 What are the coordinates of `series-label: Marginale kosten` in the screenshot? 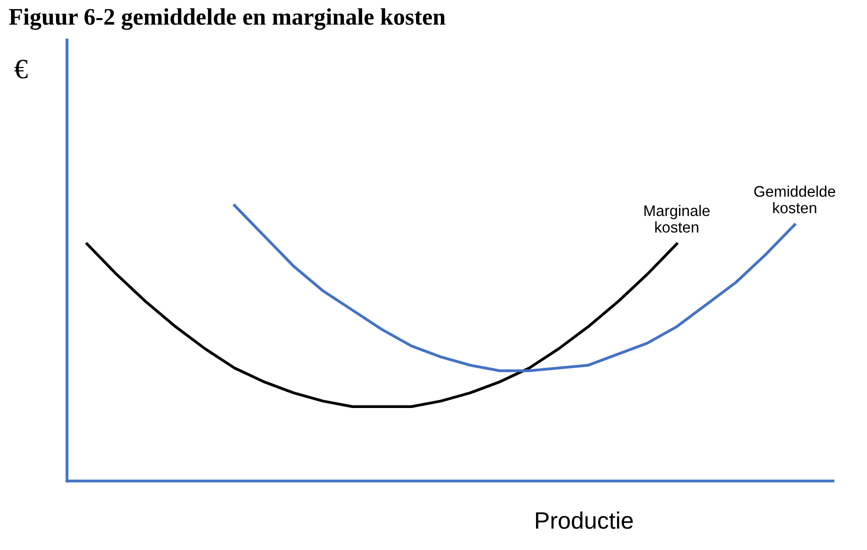 It's located at (677, 218).